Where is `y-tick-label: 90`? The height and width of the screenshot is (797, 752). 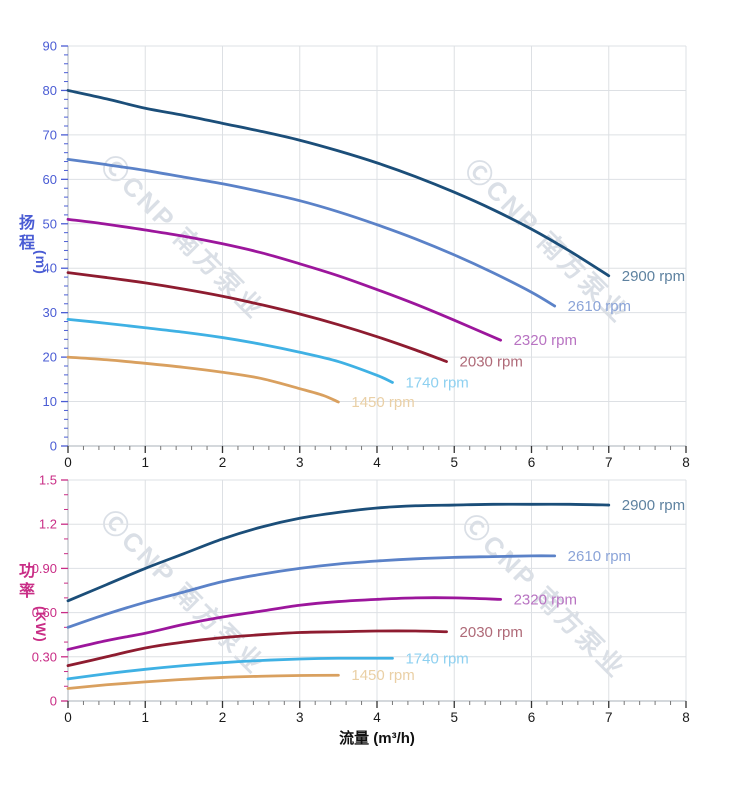
y-tick-label: 90 is located at coordinates (50, 46).